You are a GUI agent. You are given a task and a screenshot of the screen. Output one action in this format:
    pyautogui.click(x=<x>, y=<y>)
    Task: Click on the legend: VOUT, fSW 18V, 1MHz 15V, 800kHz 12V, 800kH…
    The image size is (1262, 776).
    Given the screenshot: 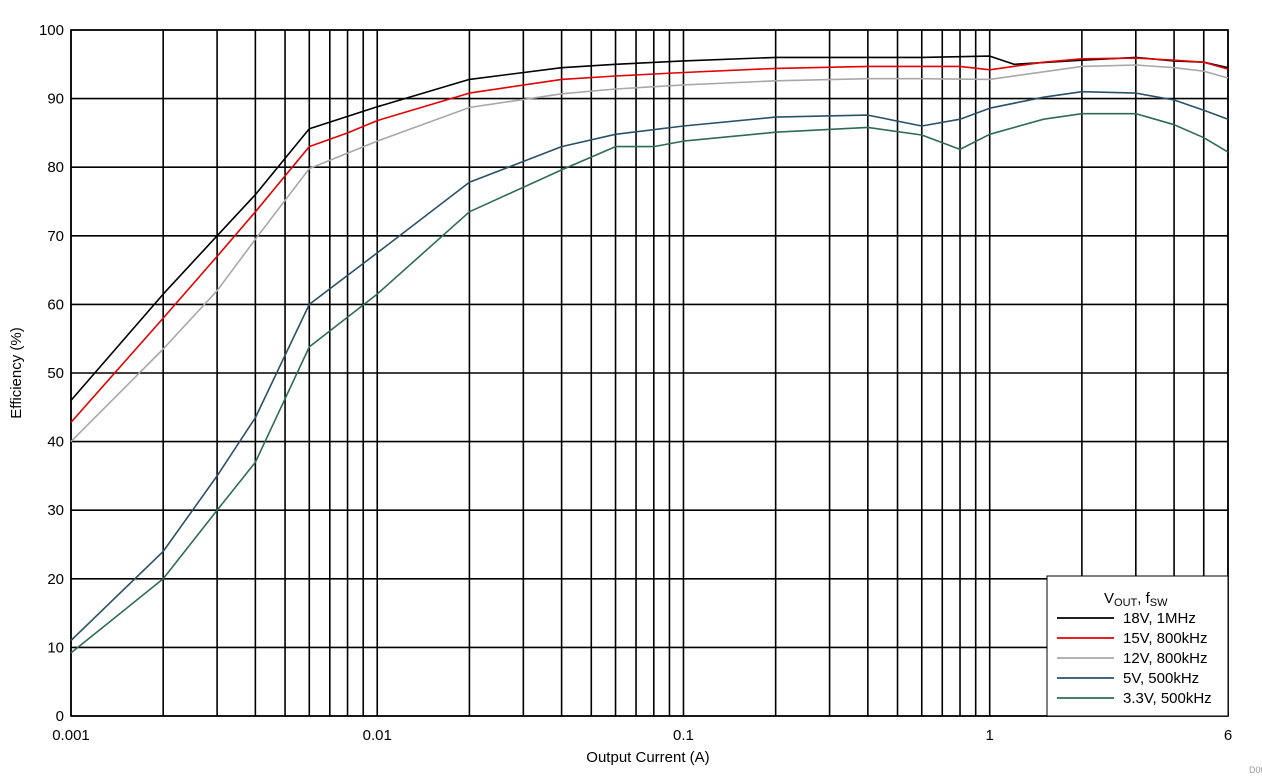 What is the action you would take?
    pyautogui.click(x=1137, y=646)
    